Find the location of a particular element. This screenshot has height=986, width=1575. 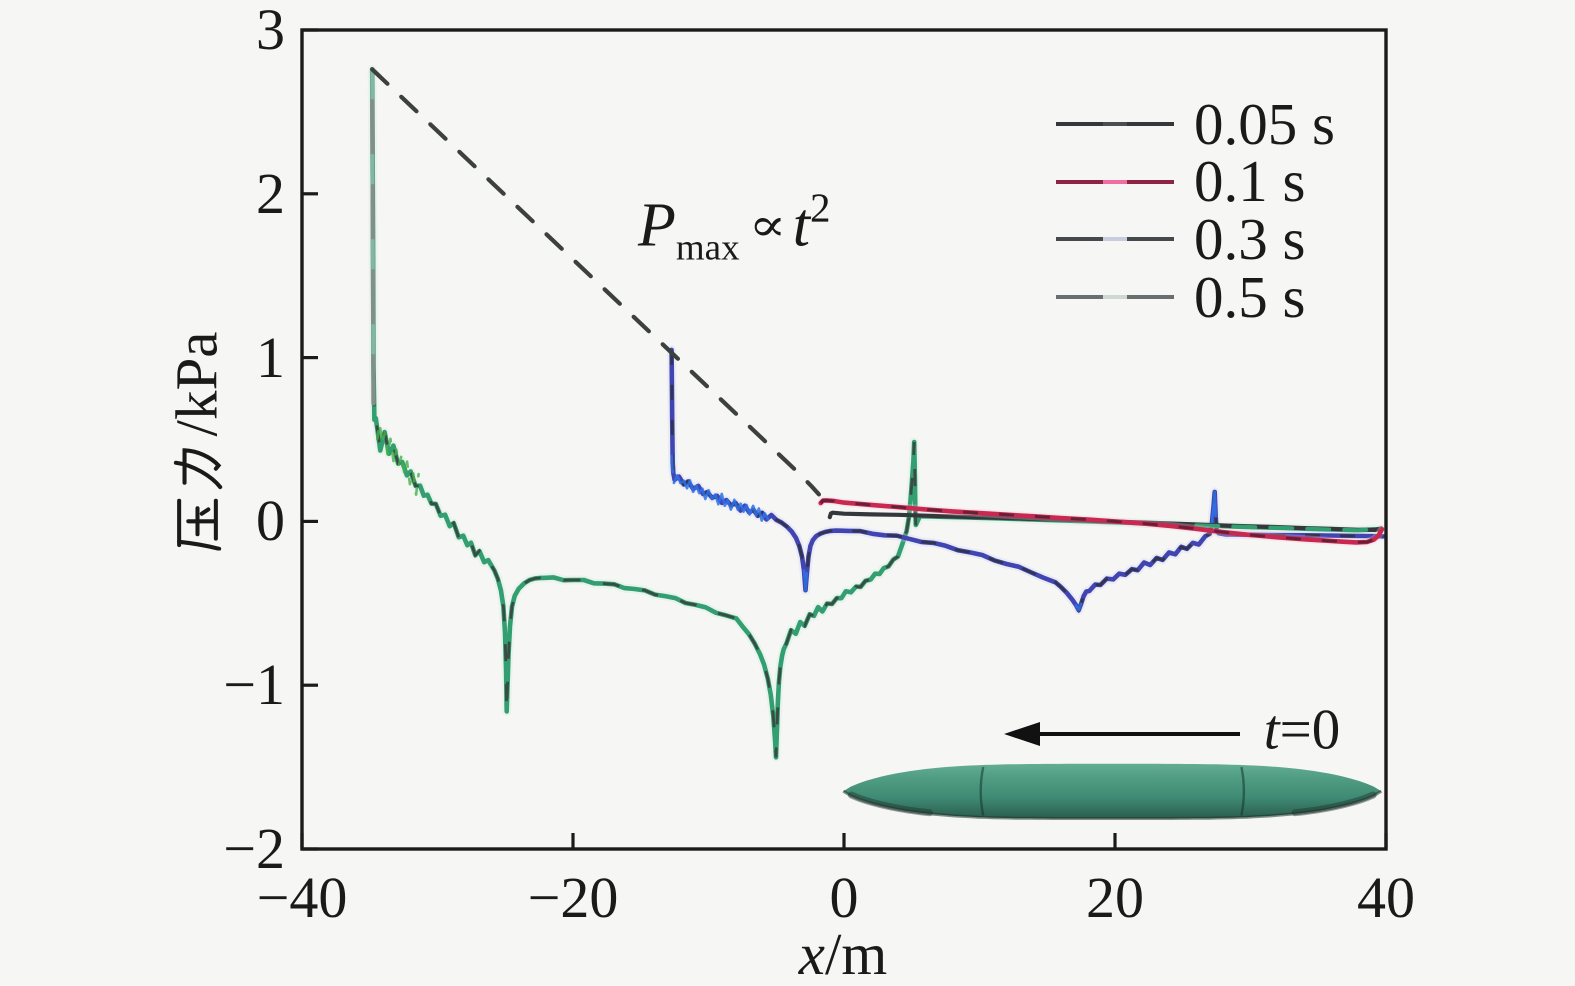

legend-item-label: 0.1 s is located at coordinates (1250, 181).